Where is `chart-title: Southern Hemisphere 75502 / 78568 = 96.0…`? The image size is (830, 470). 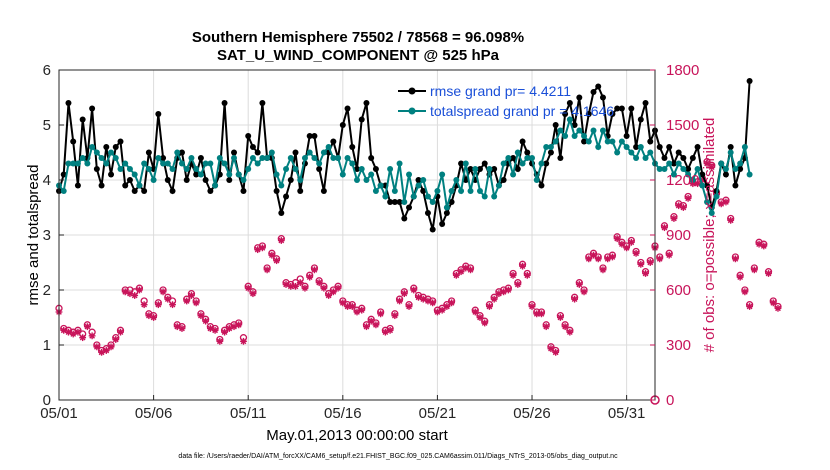 chart-title: Southern Hemisphere 75502 / 78568 = 96.0… is located at coordinates (358, 37).